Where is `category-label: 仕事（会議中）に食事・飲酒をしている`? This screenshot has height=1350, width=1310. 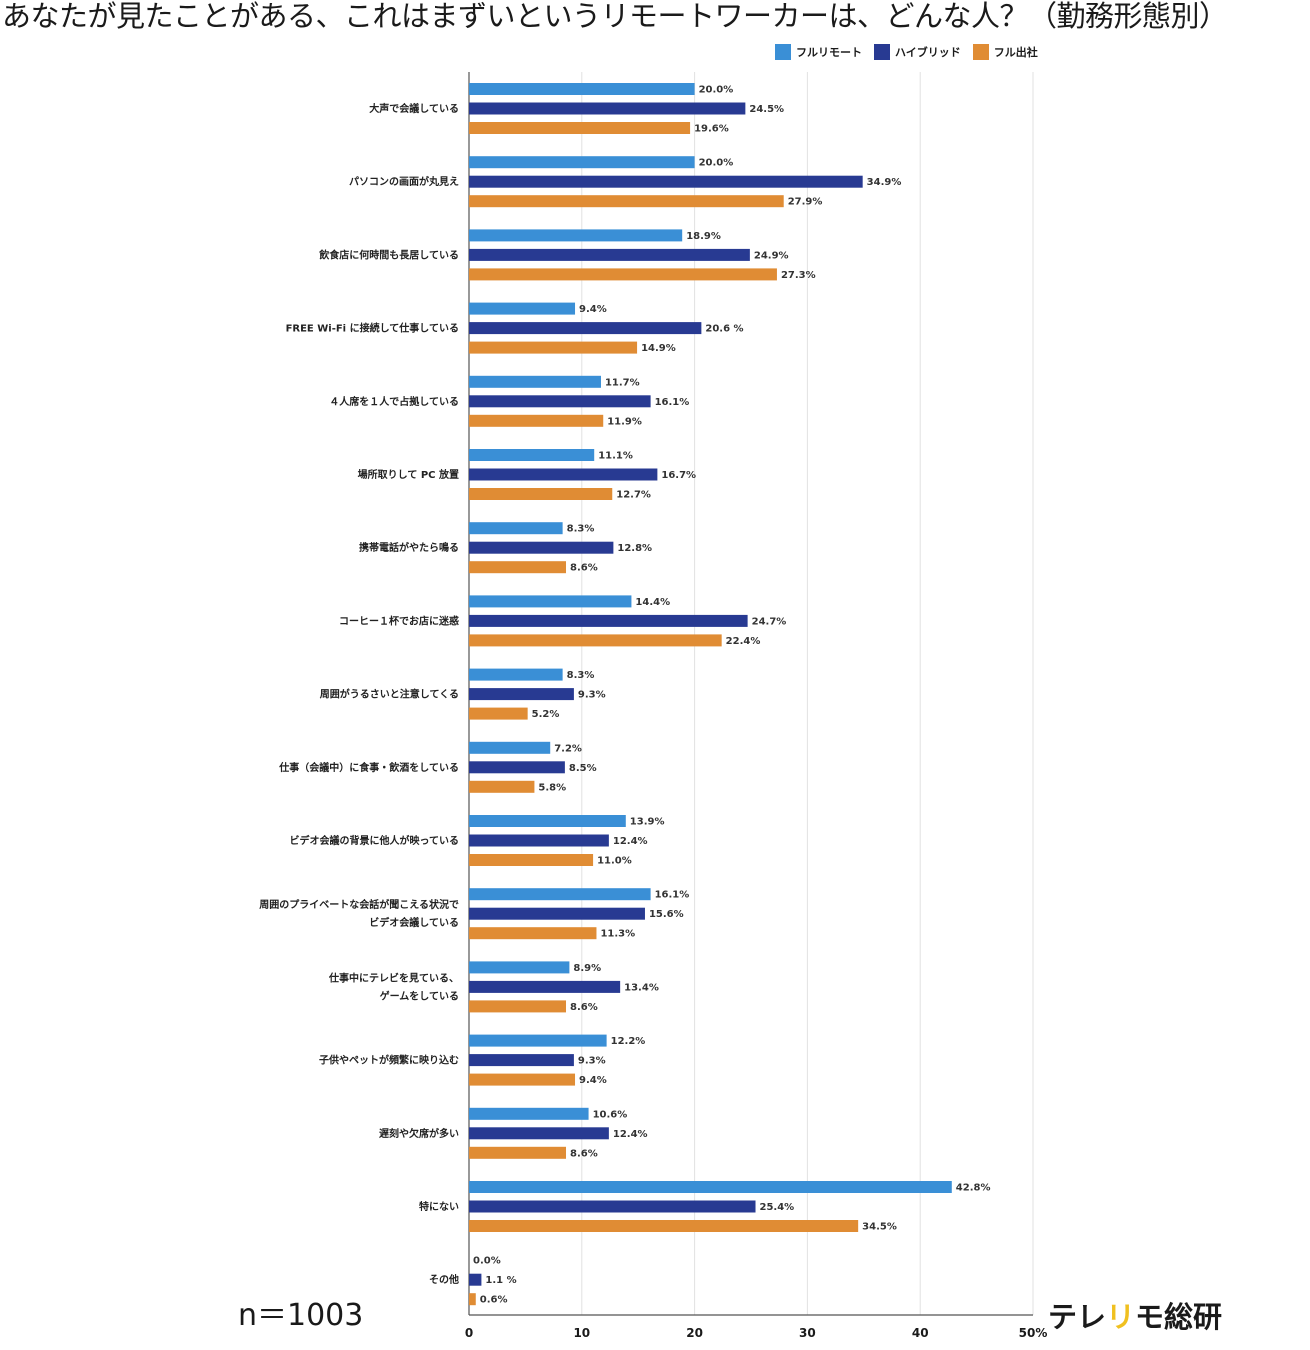 category-label: 仕事（会議中）に食事・飲酒をしている is located at coordinates (368, 767).